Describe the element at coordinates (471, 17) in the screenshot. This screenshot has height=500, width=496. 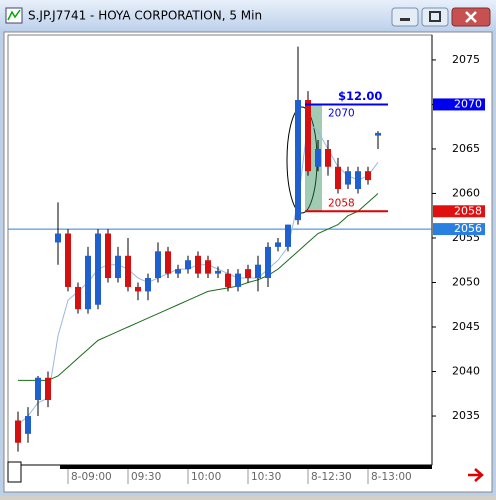
I see `close-icon` at that location.